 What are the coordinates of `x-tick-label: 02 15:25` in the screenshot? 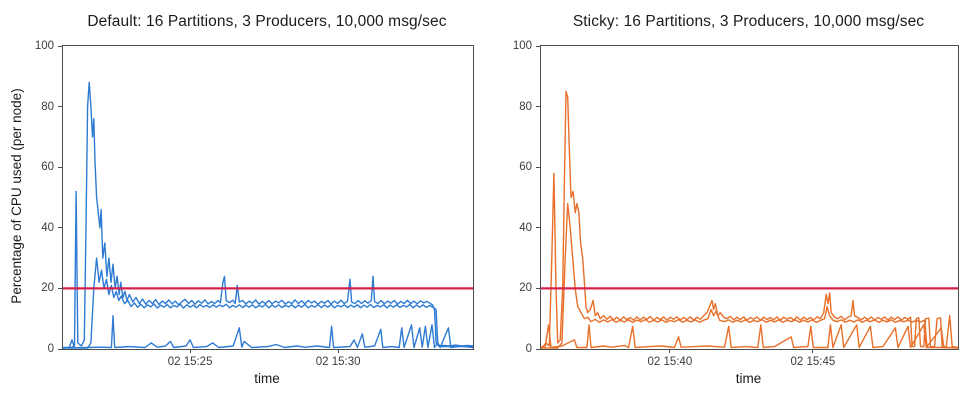 It's located at (190, 362).